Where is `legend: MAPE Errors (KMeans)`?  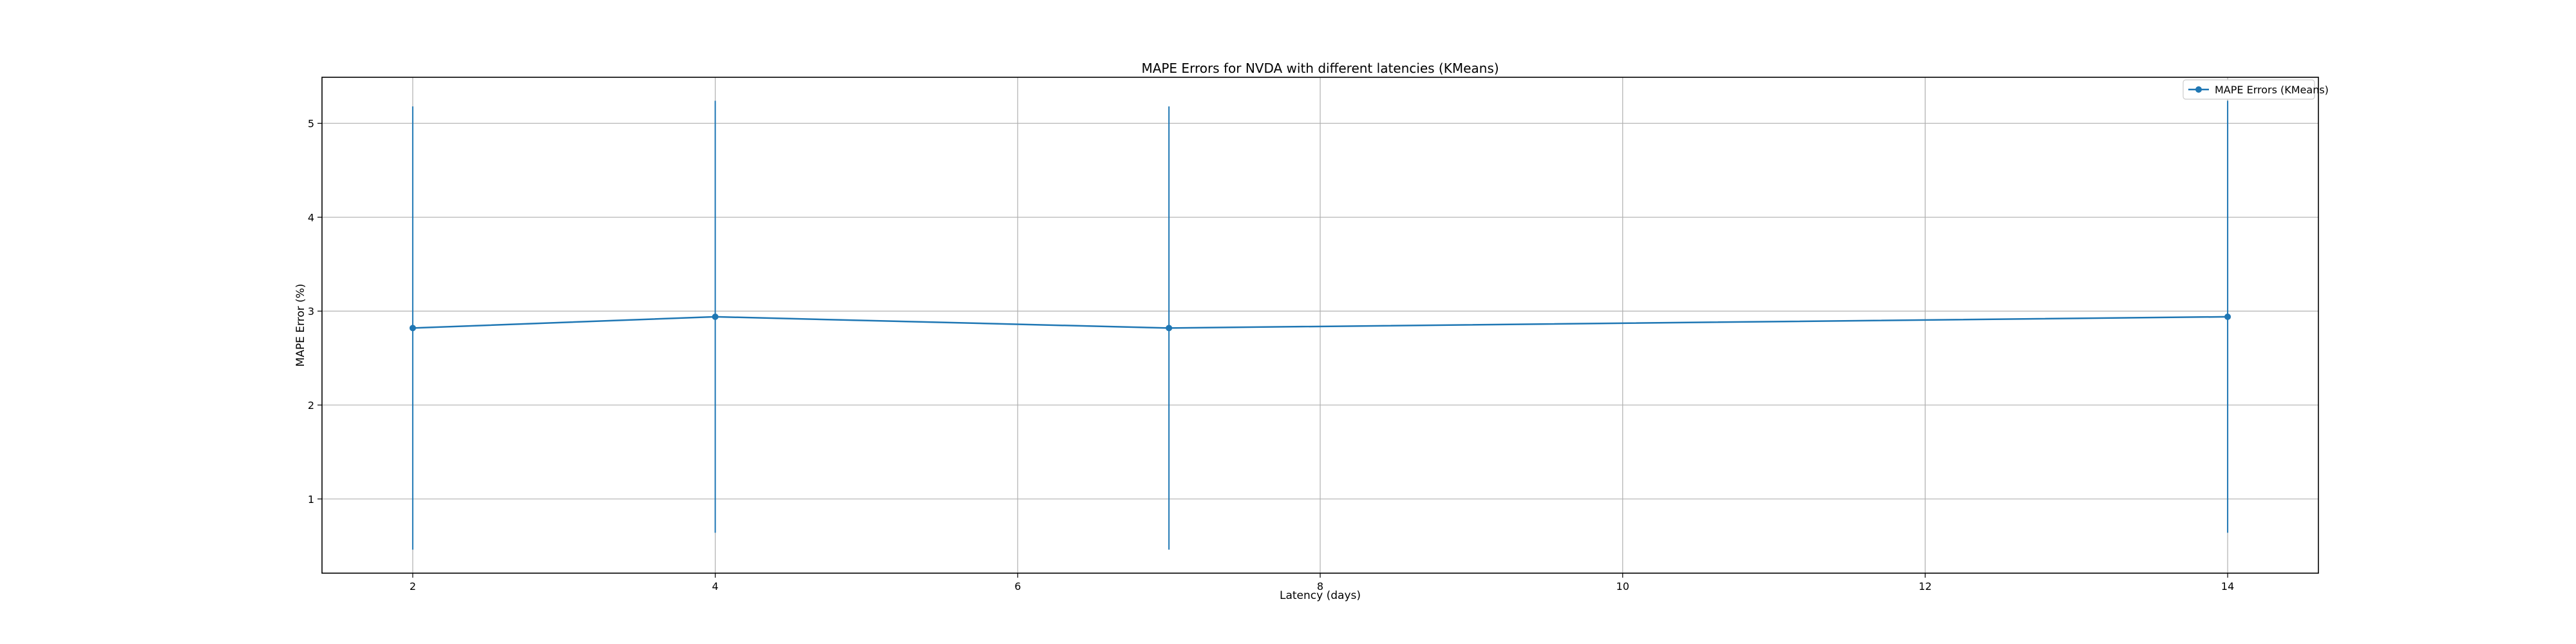 legend: MAPE Errors (KMeans) is located at coordinates (2256, 89).